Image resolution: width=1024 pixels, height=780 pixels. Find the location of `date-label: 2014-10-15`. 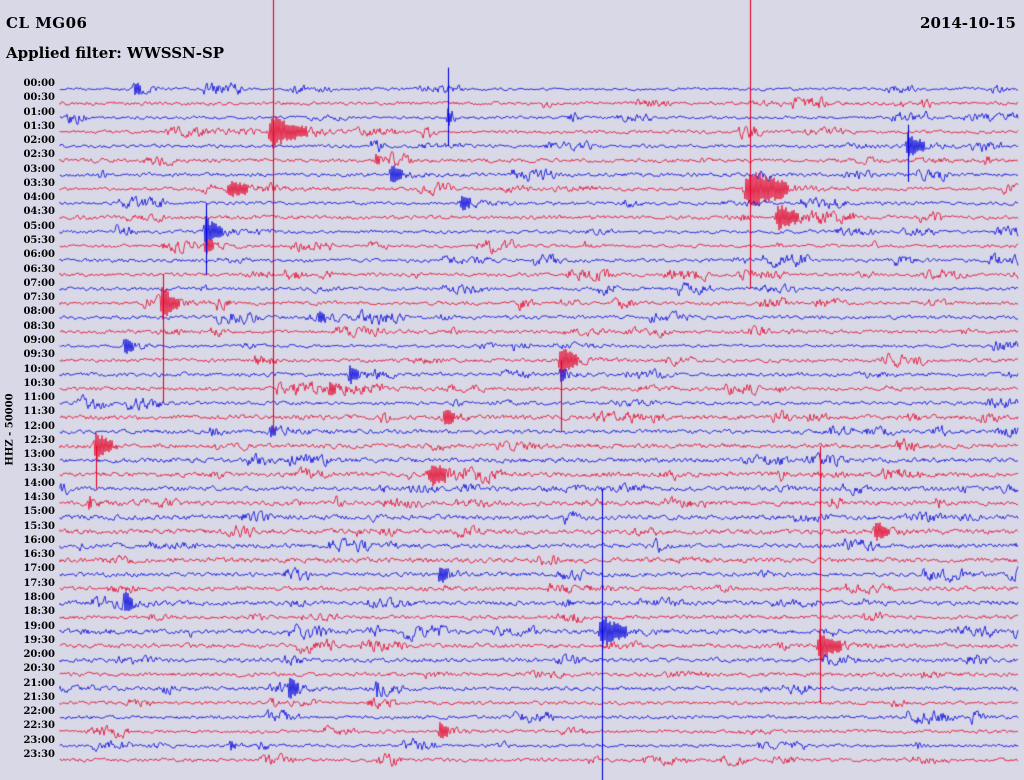

date-label: 2014-10-15 is located at coordinates (968, 23).